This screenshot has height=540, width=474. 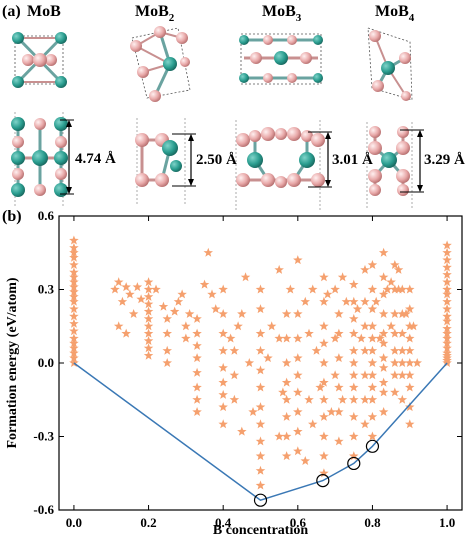 What do you see at coordinates (12, 216) in the screenshot?
I see `panel-b-label: (b)` at bounding box center [12, 216].